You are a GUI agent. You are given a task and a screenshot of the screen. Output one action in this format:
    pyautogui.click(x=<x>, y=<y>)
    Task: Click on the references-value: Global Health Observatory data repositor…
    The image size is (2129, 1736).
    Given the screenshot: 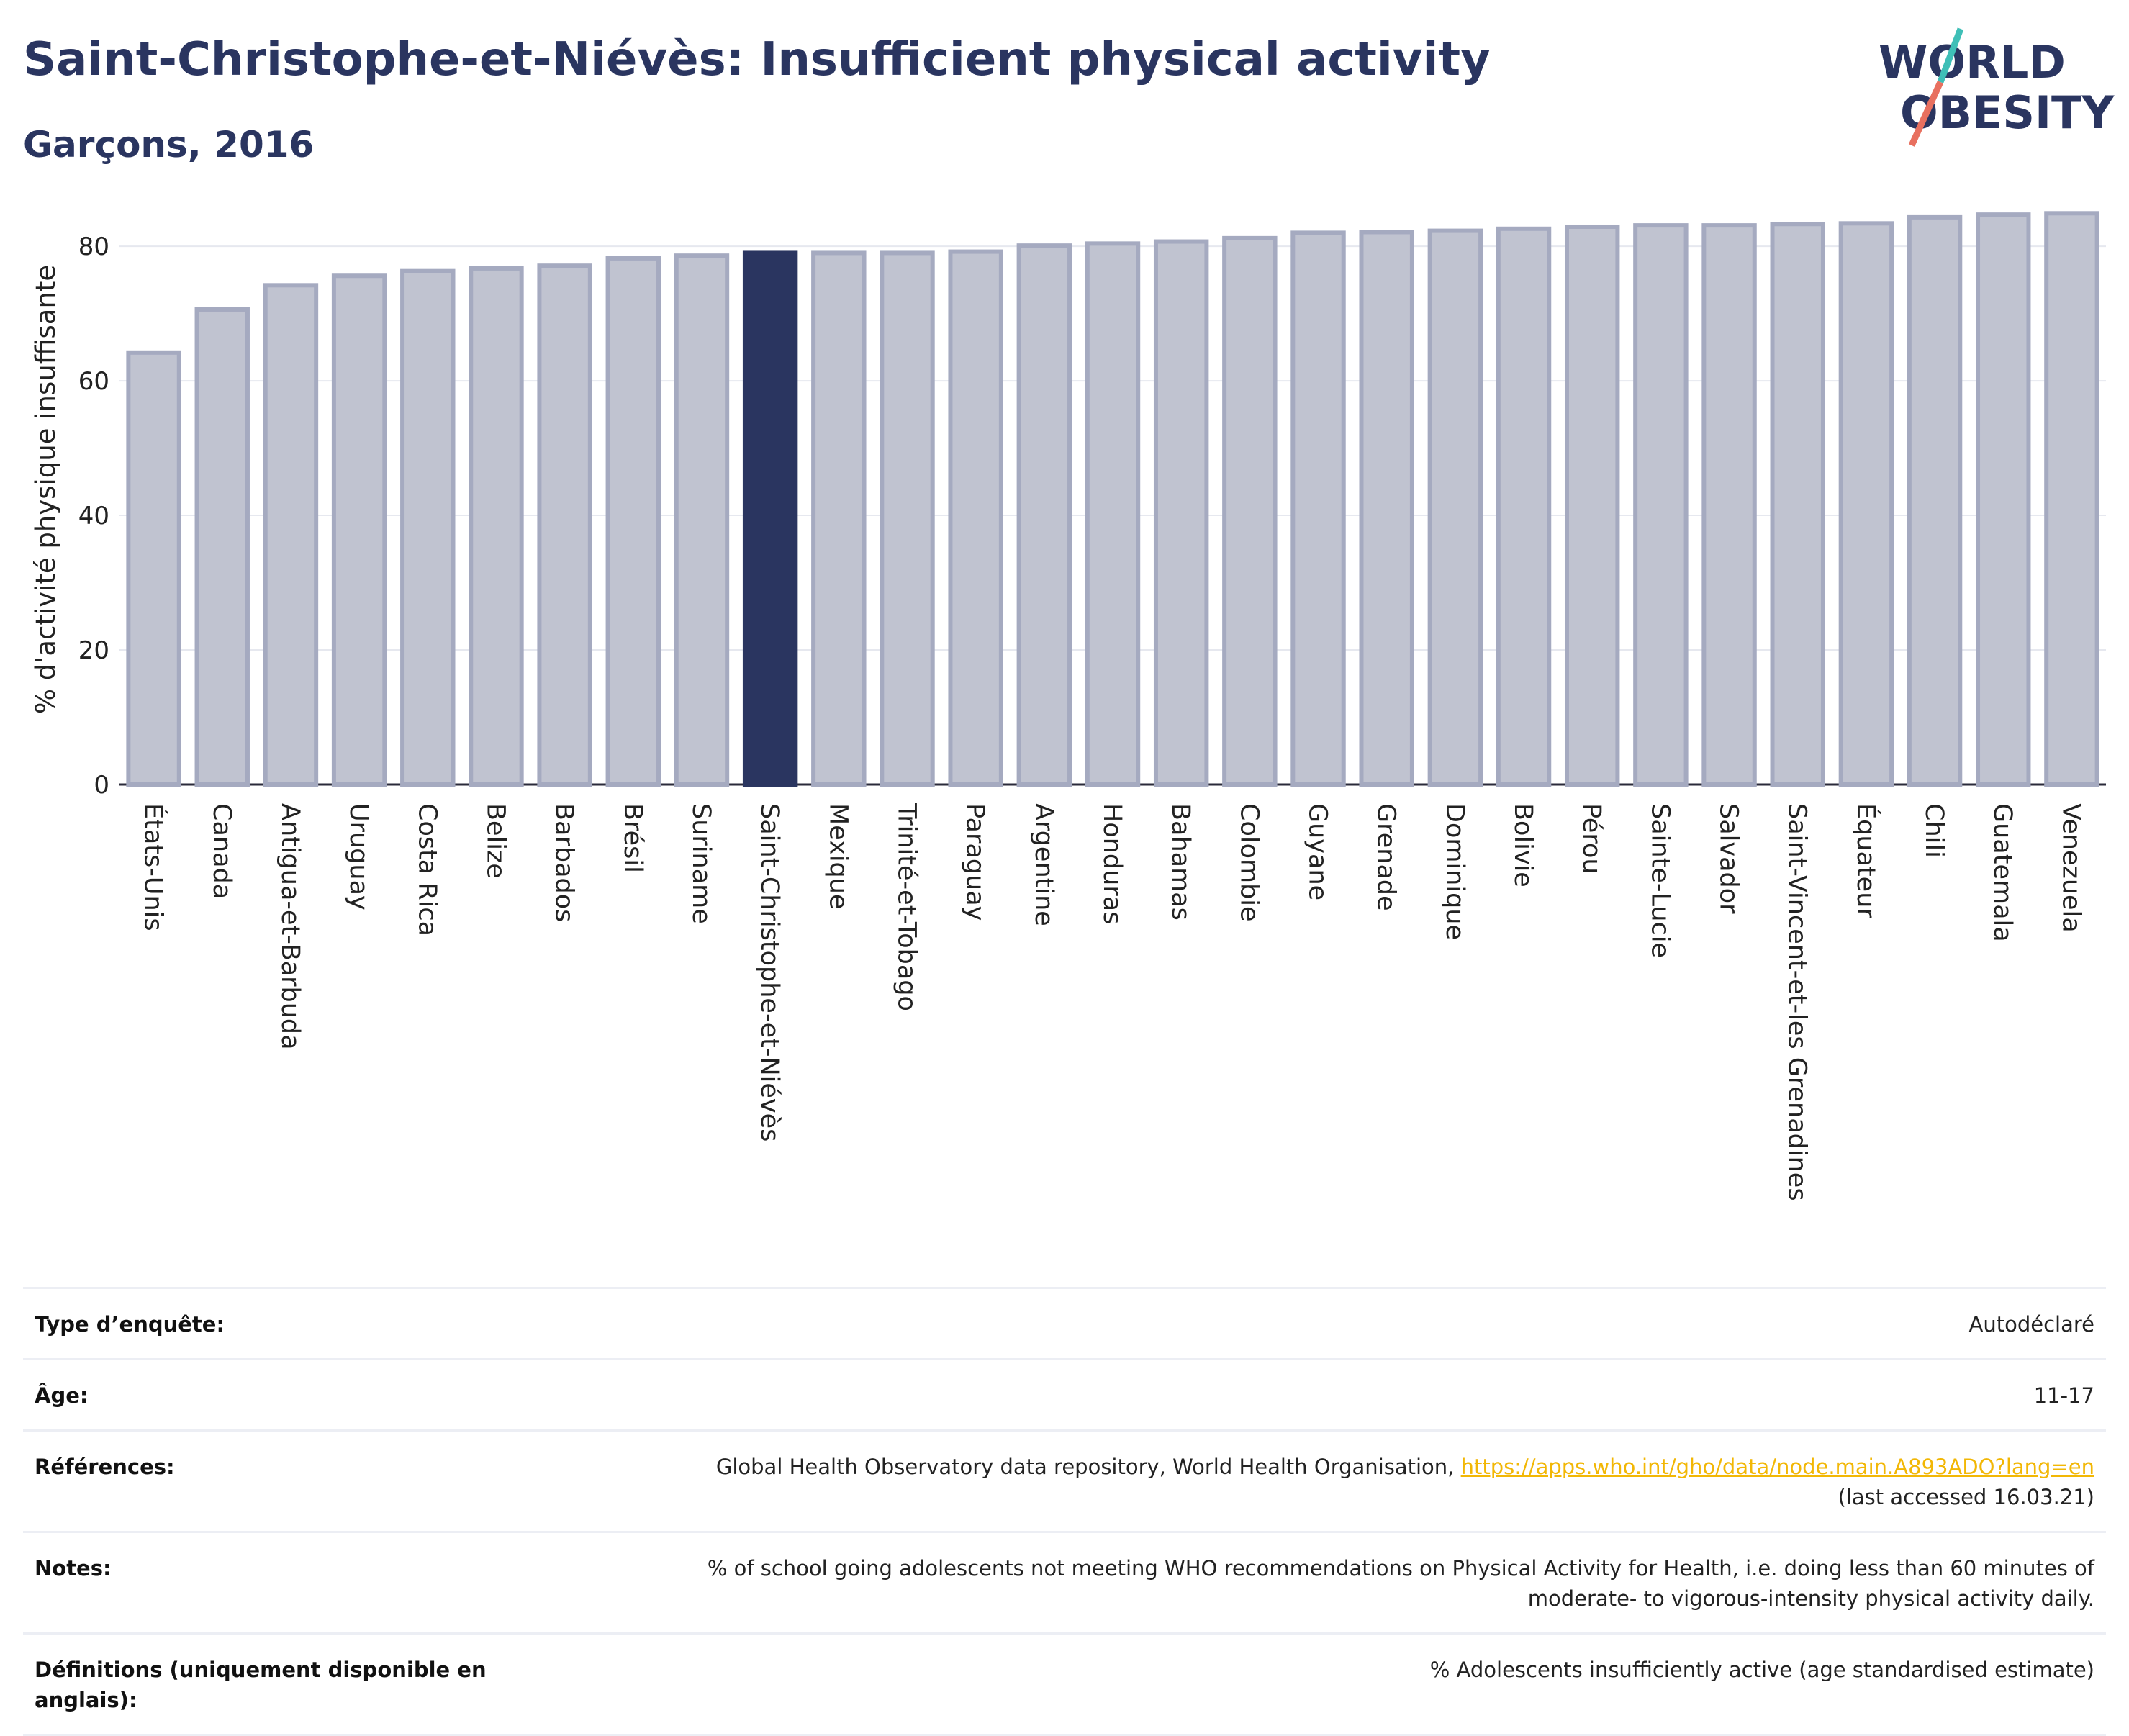 What is the action you would take?
    pyautogui.click(x=1306, y=1481)
    